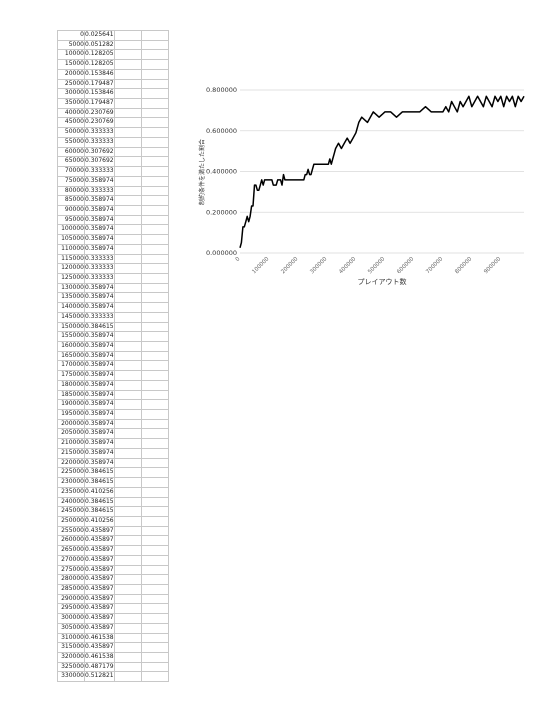  What do you see at coordinates (71, 385) in the screenshot?
I see `cell-playouts: 180000` at bounding box center [71, 385].